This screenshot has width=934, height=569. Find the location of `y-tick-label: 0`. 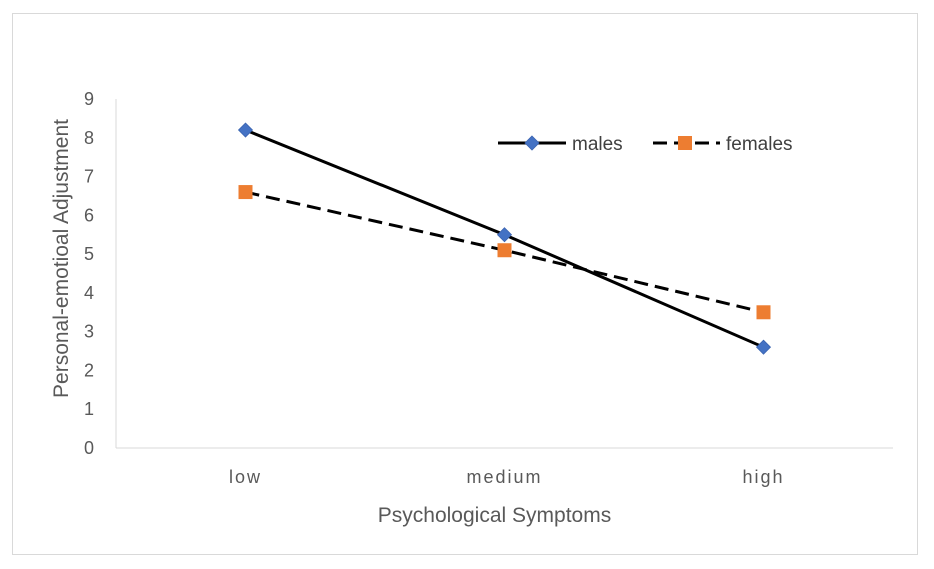

y-tick-label: 0 is located at coordinates (89, 448).